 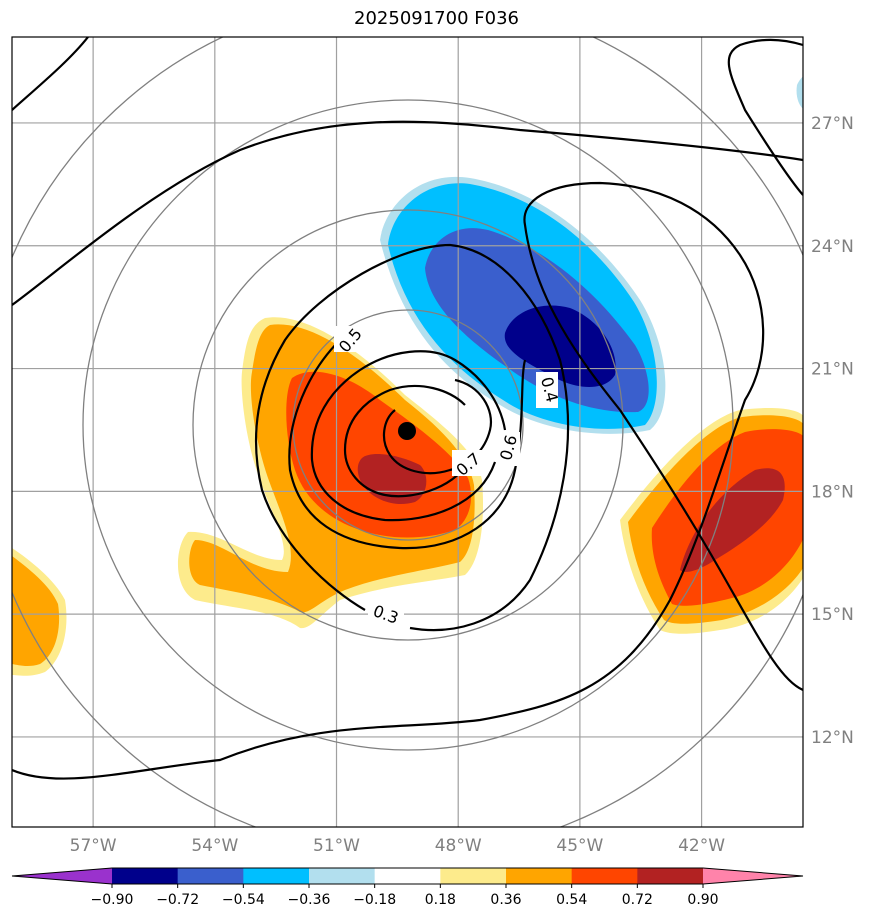 I want to click on positive-region-west-edge-orange, so click(x=36, y=611).